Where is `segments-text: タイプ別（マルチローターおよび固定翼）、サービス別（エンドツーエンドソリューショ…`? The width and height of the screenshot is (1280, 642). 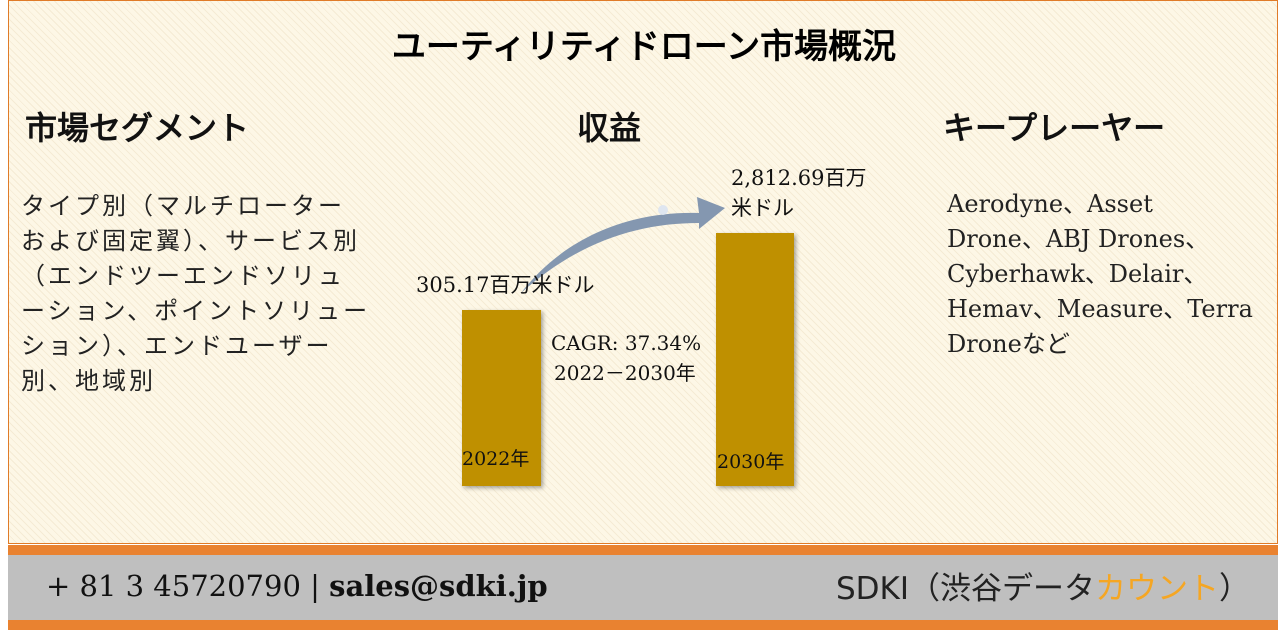 segments-text: タイプ別（マルチローターおよび固定翼）、サービス別（エンドツーエンドソリューショ… is located at coordinates (196, 293).